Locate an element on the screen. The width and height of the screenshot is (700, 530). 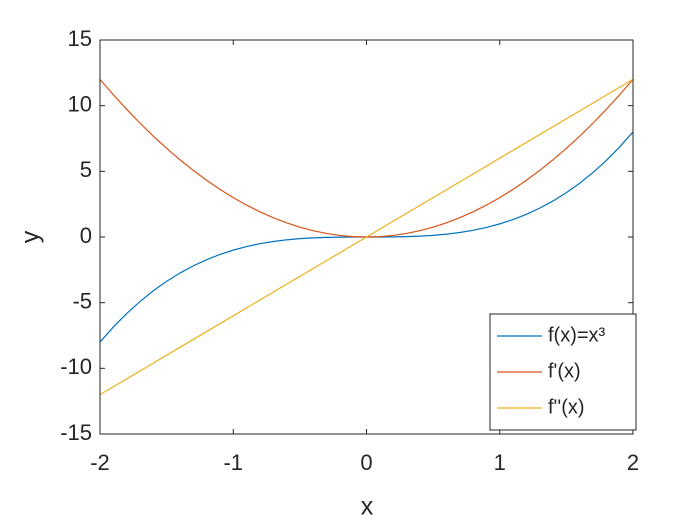
y-tick-label: 10 is located at coordinates (80, 103).